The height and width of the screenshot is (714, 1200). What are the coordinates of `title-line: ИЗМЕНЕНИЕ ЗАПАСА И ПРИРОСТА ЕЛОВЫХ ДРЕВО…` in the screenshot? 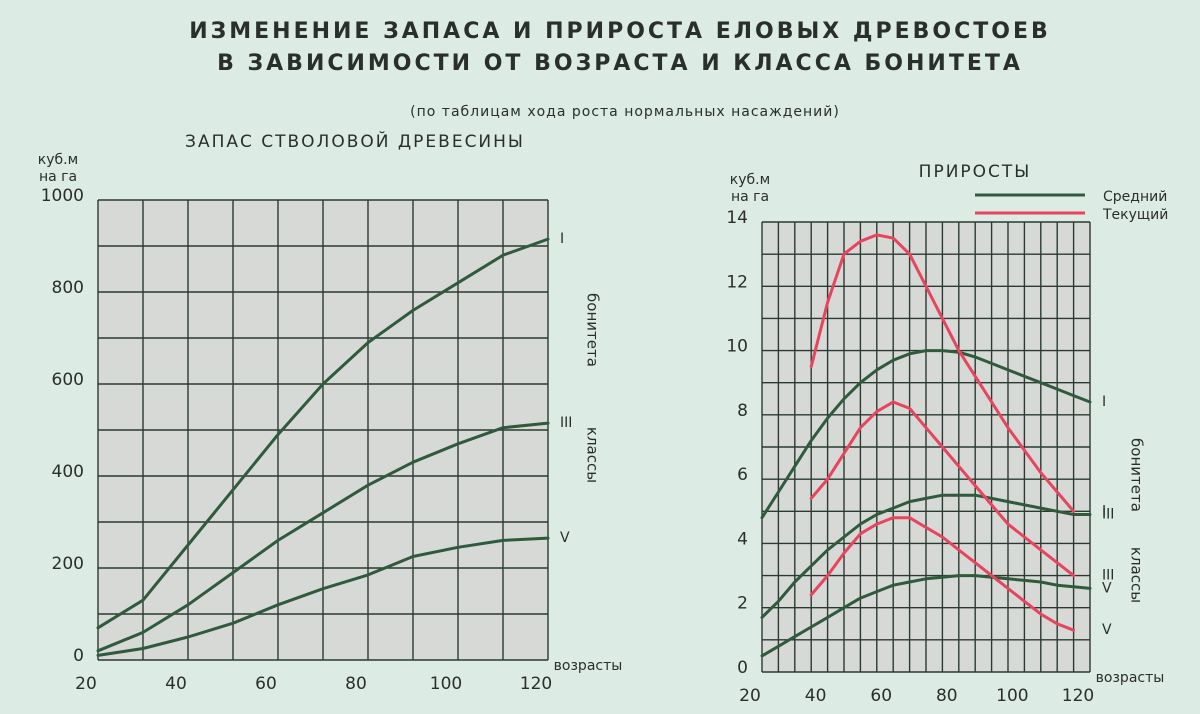 It's located at (620, 31).